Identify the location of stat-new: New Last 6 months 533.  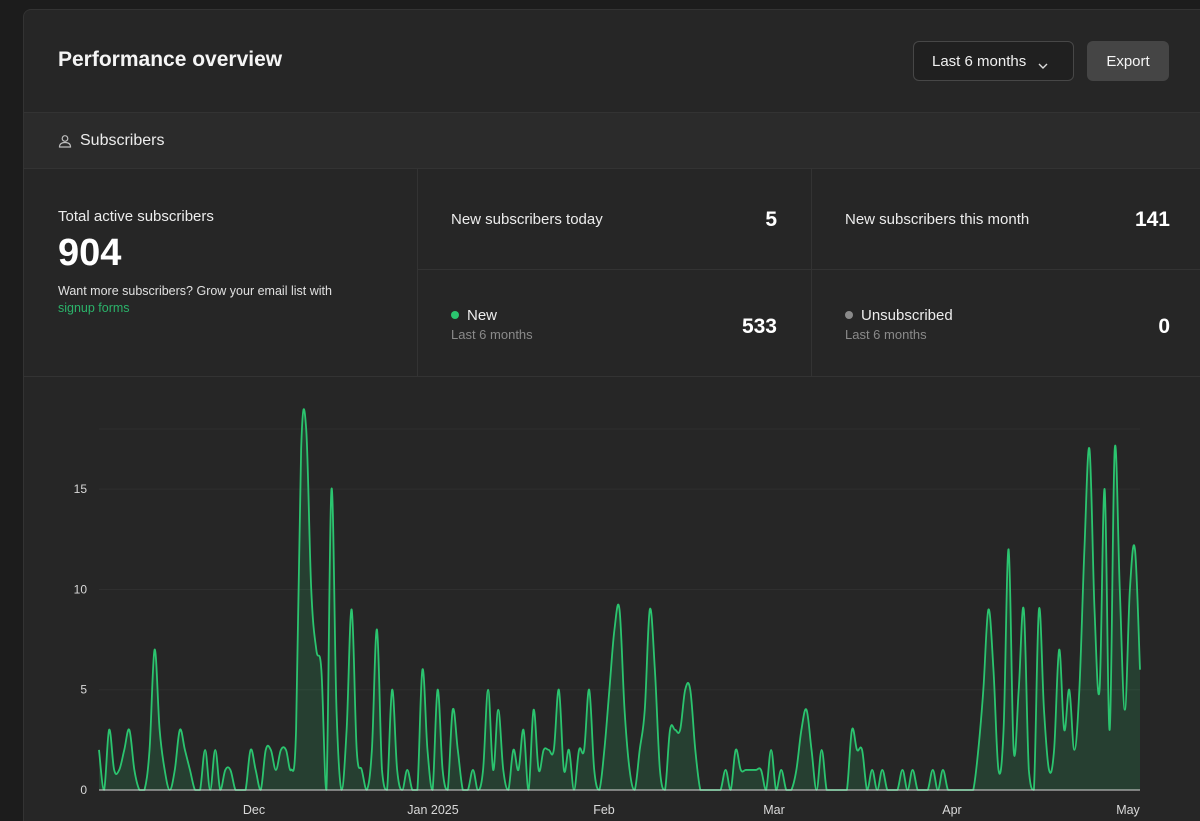
(614, 323).